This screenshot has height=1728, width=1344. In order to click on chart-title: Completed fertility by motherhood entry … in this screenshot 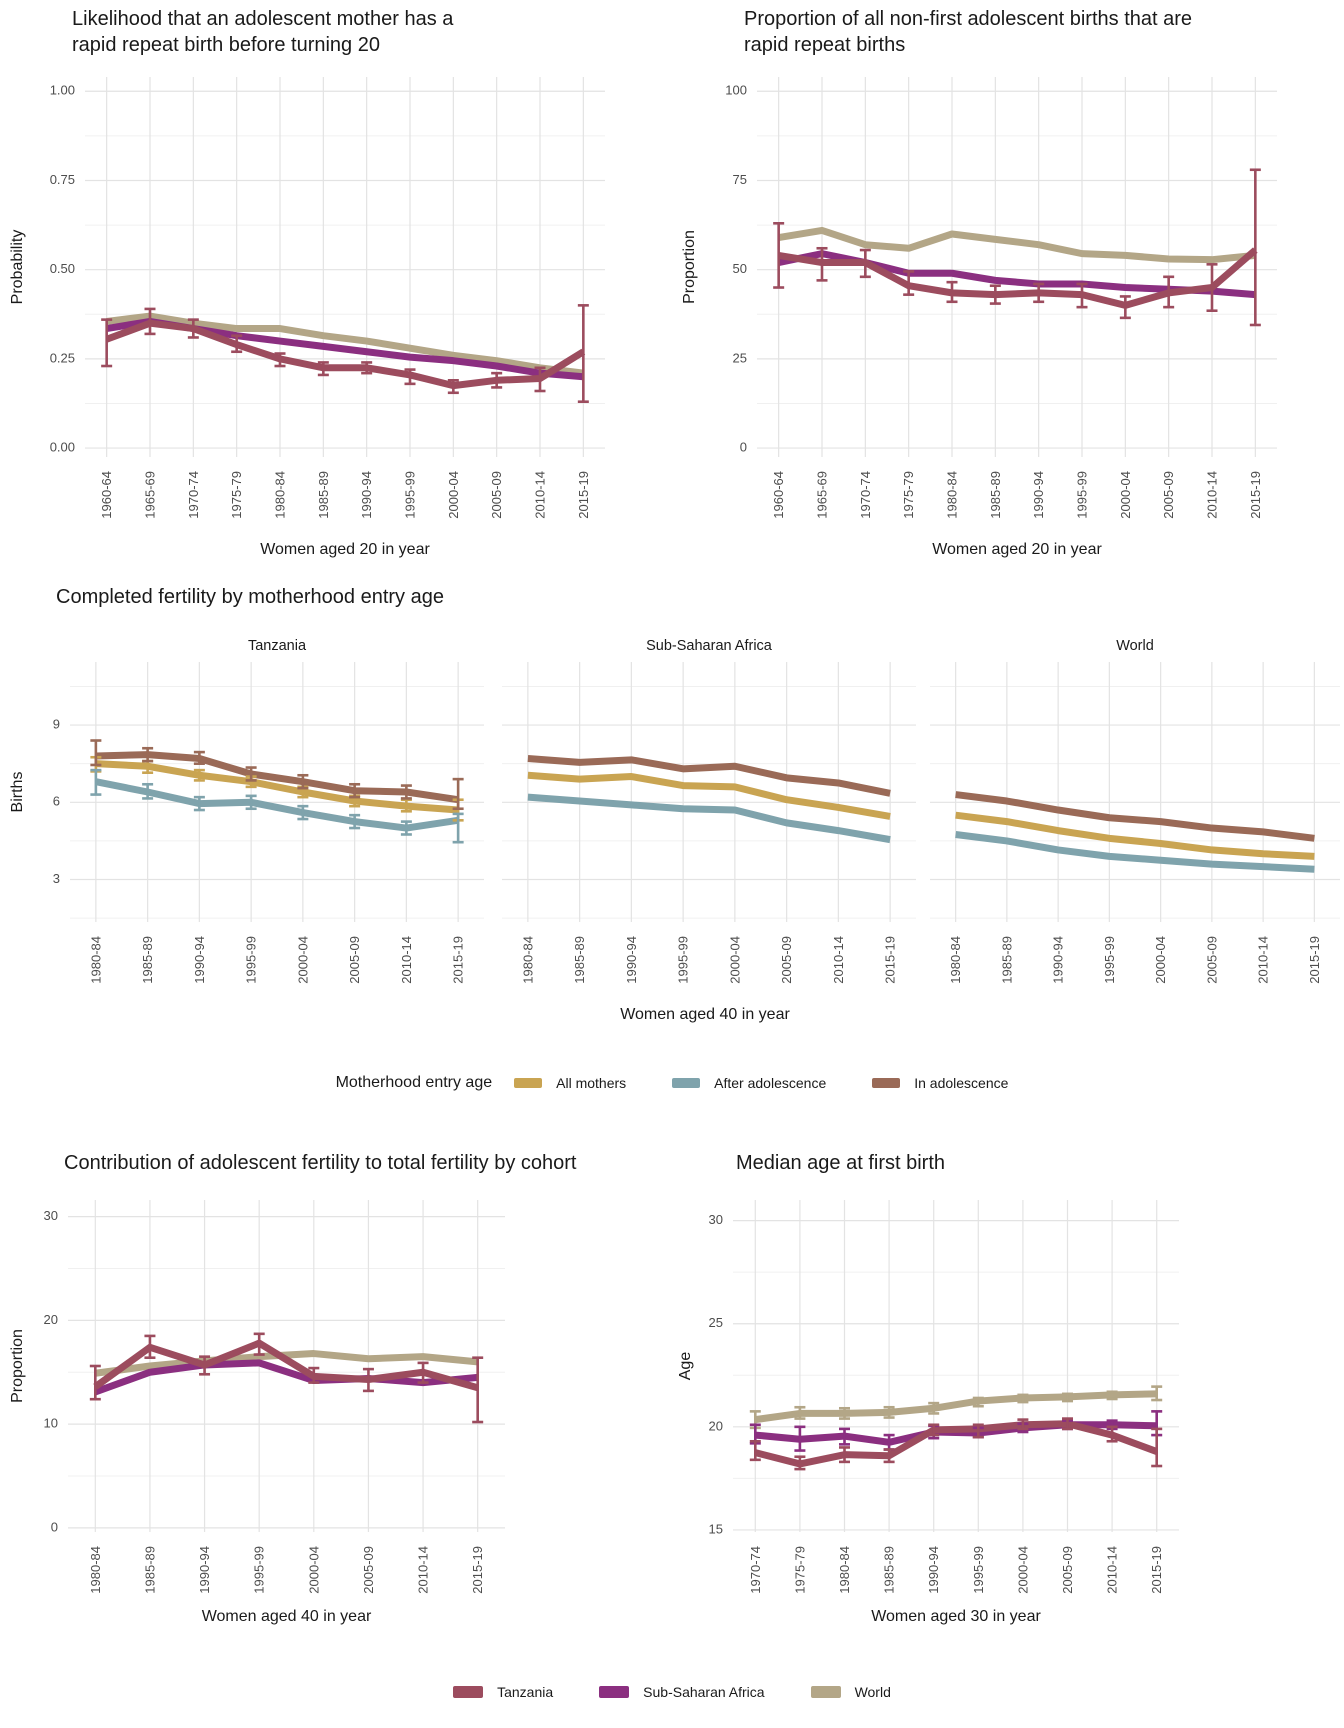, I will do `click(250, 597)`.